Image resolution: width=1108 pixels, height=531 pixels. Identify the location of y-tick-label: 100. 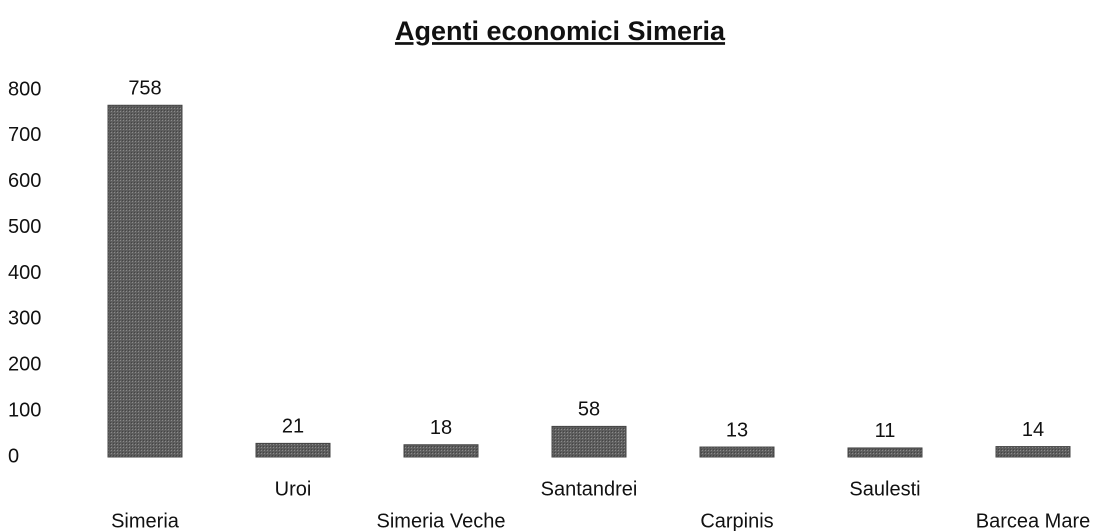
(24, 410).